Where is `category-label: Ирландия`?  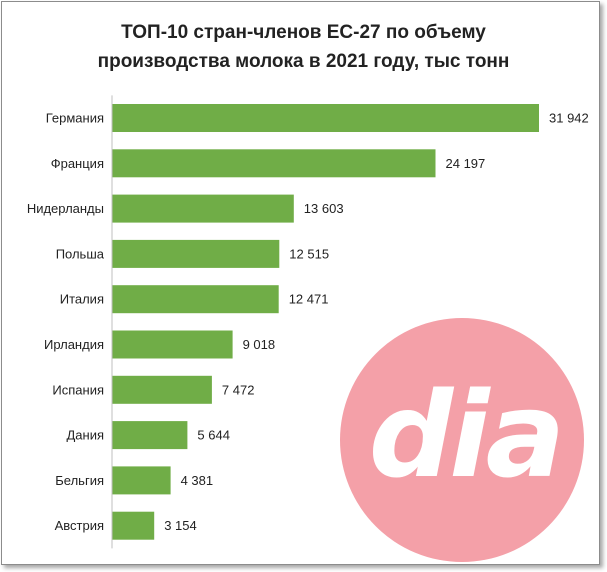
category-label: Ирландия is located at coordinates (74, 344).